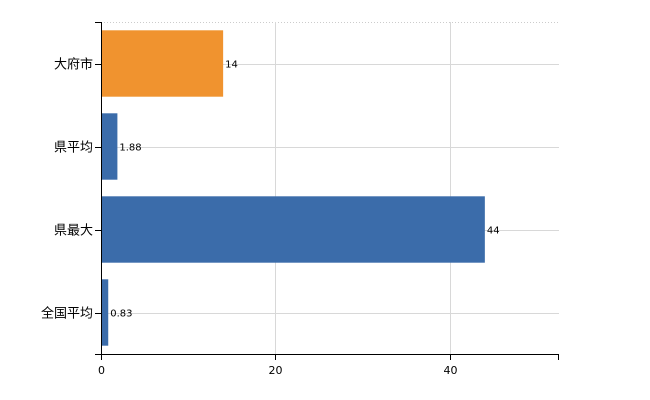 The width and height of the screenshot is (650, 400). What do you see at coordinates (276, 370) in the screenshot?
I see `x-tick-label: 20` at bounding box center [276, 370].